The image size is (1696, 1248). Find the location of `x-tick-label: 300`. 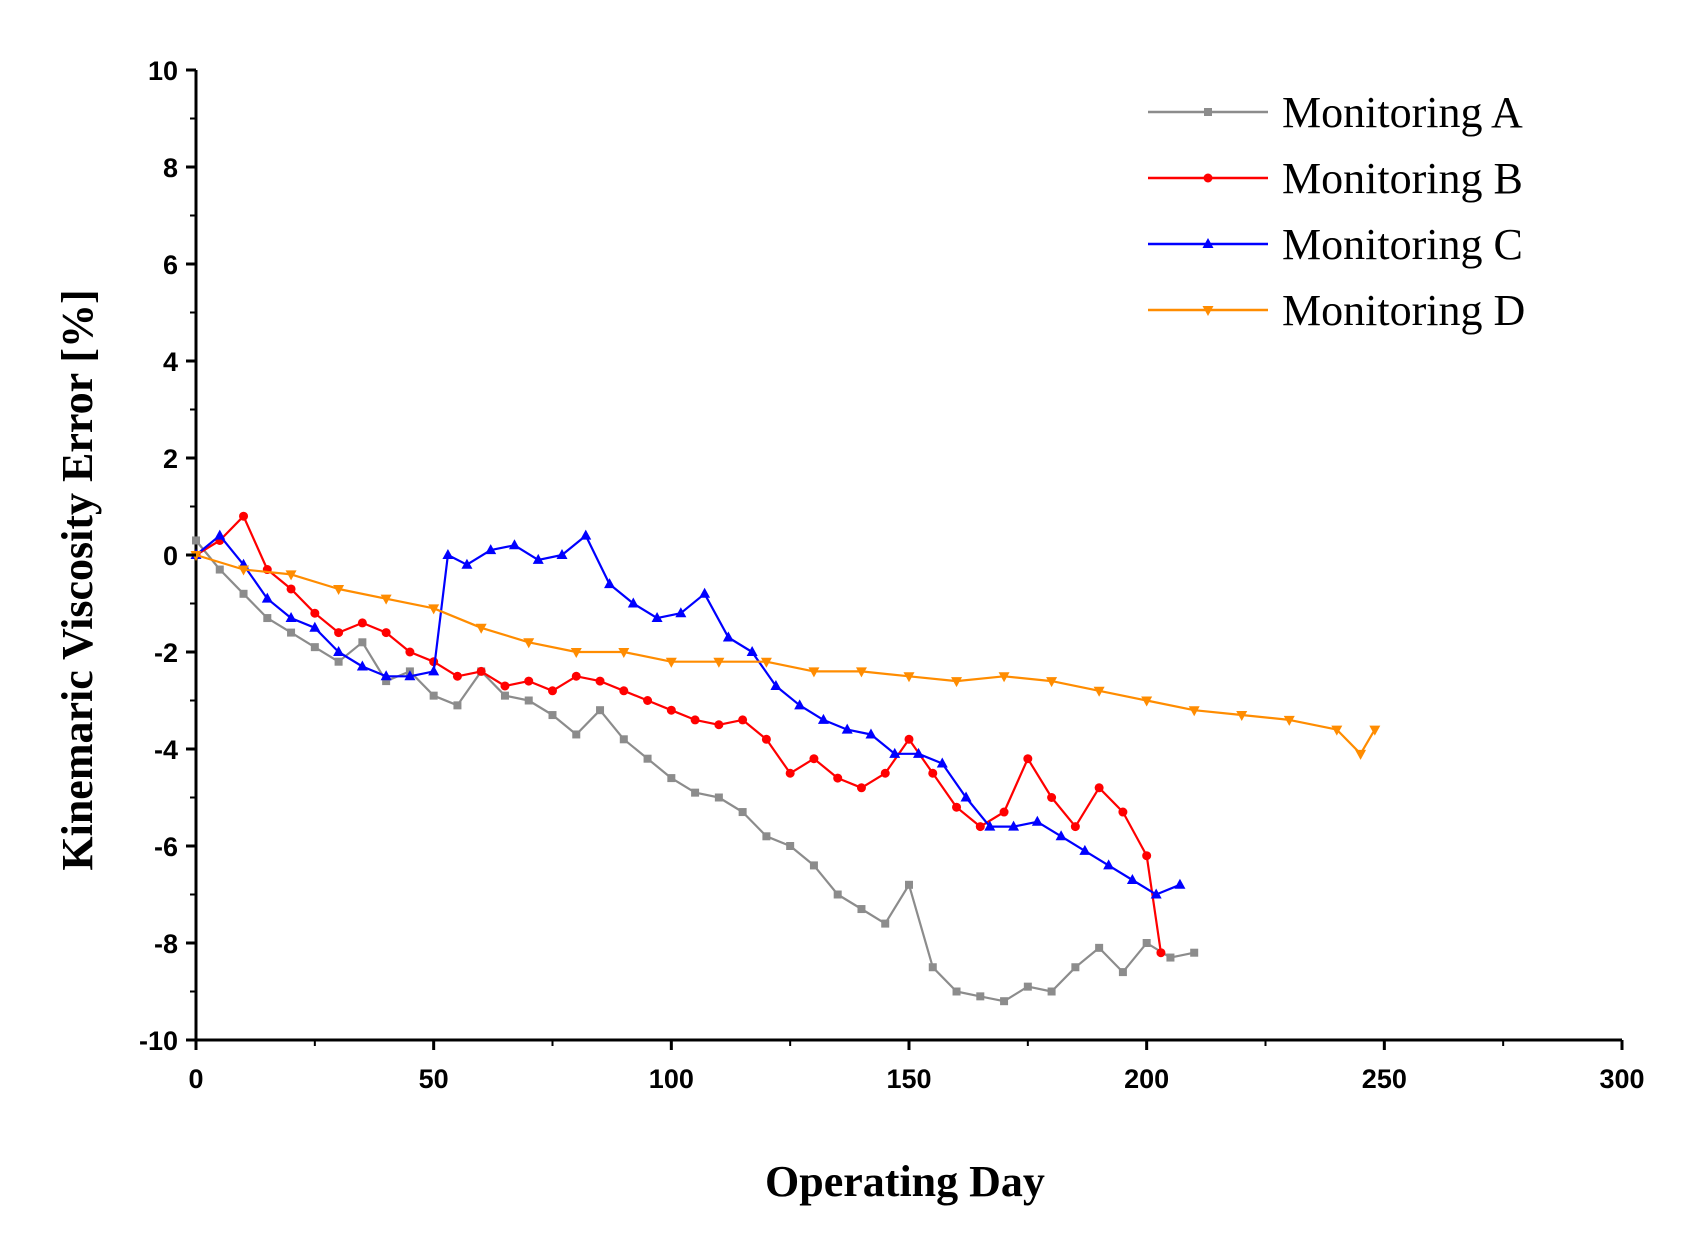

x-tick-label: 300 is located at coordinates (1621, 1079).